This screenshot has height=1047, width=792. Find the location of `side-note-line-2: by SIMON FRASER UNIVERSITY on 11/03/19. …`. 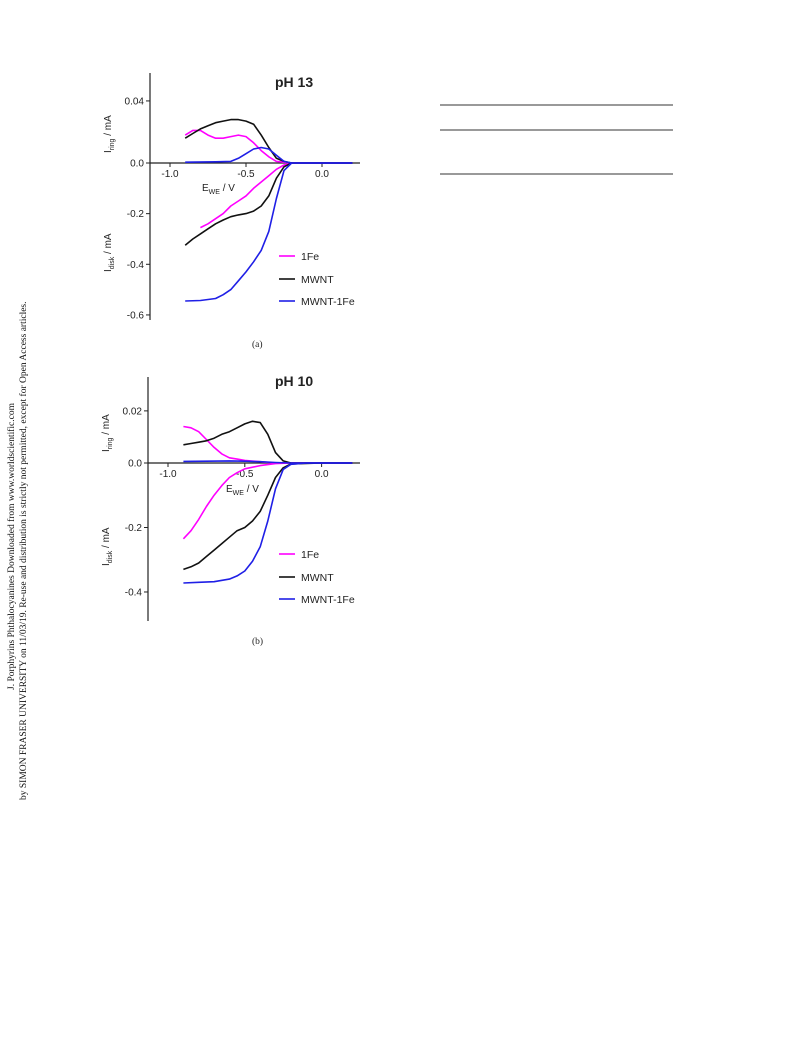

side-note-line-2: by SIMON FRASER UNIVERSITY on 11/03/19. … is located at coordinates (23, 550).